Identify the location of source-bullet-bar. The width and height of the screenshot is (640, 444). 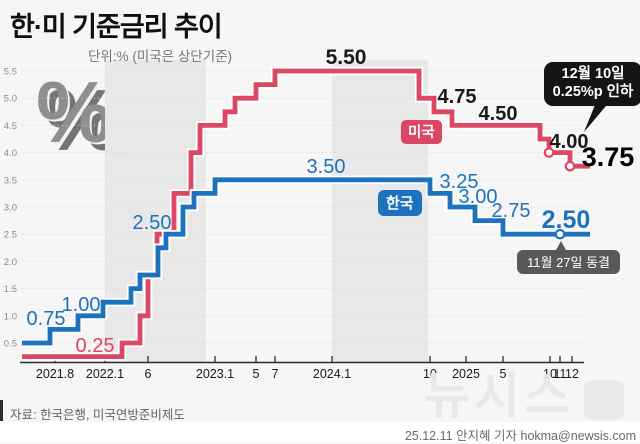
(1, 410).